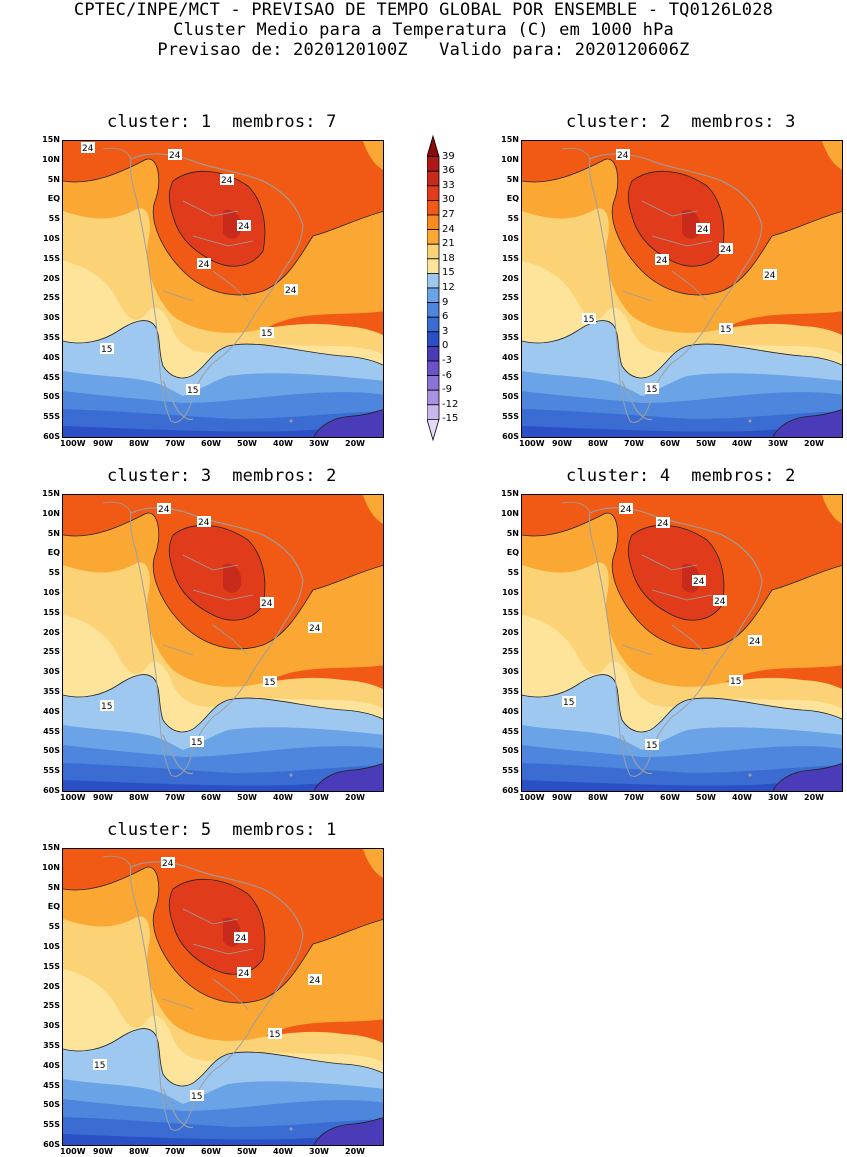 This screenshot has height=1157, width=847. I want to click on lat-tick-label: 15N, so click(510, 139).